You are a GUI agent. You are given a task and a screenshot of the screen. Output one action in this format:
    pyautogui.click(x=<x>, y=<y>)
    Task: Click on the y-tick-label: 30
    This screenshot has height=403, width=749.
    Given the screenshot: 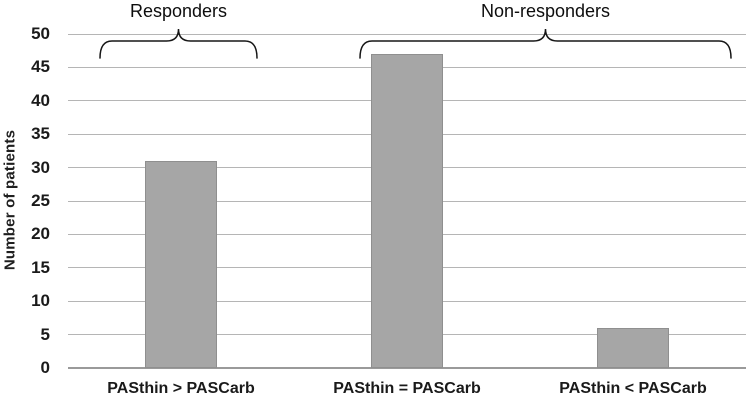 What is the action you would take?
    pyautogui.click(x=40, y=167)
    